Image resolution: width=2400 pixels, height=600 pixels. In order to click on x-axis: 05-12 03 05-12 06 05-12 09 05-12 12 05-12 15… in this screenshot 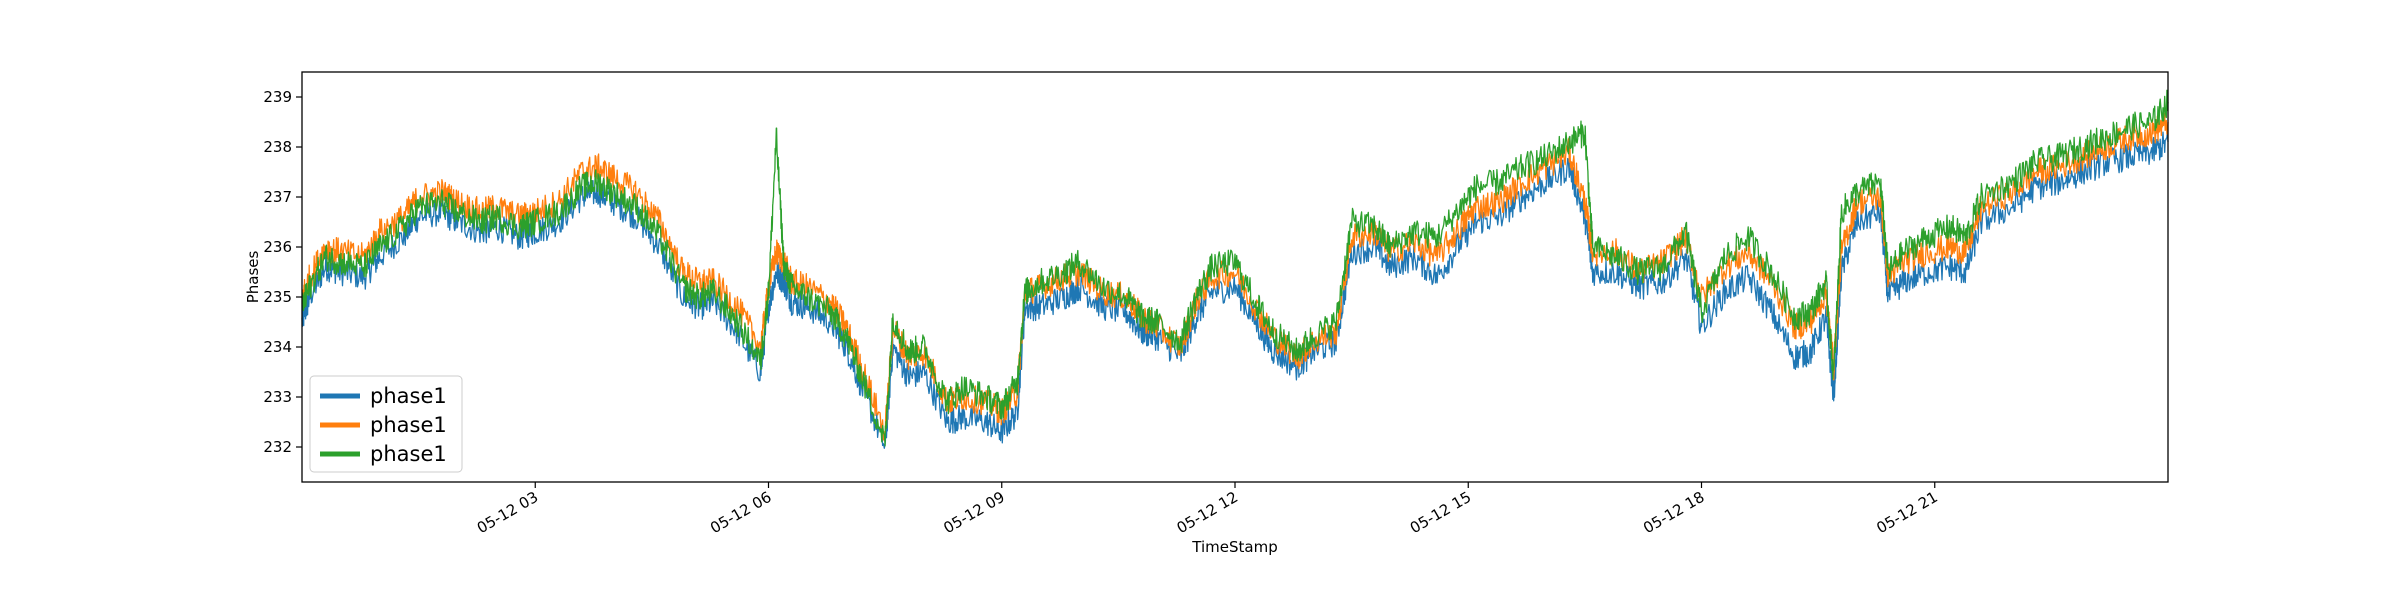, I will do `click(1207, 509)`.